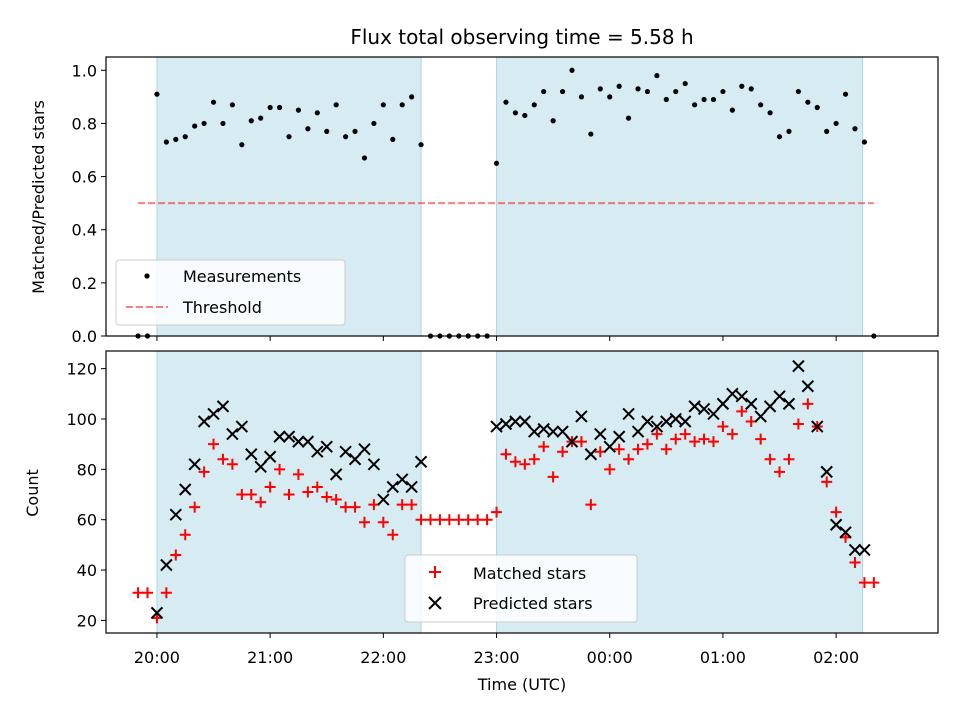 This screenshot has width=960, height=720. Describe the element at coordinates (84, 230) in the screenshot. I see `y-tick-label: 0.4` at that location.